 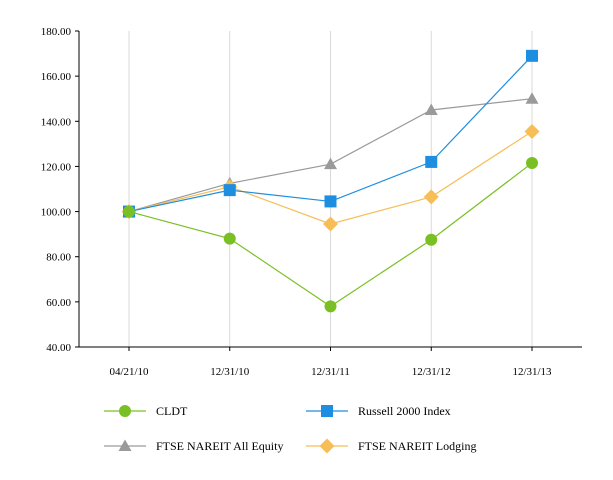 I want to click on legend-marker-square, so click(x=327, y=411).